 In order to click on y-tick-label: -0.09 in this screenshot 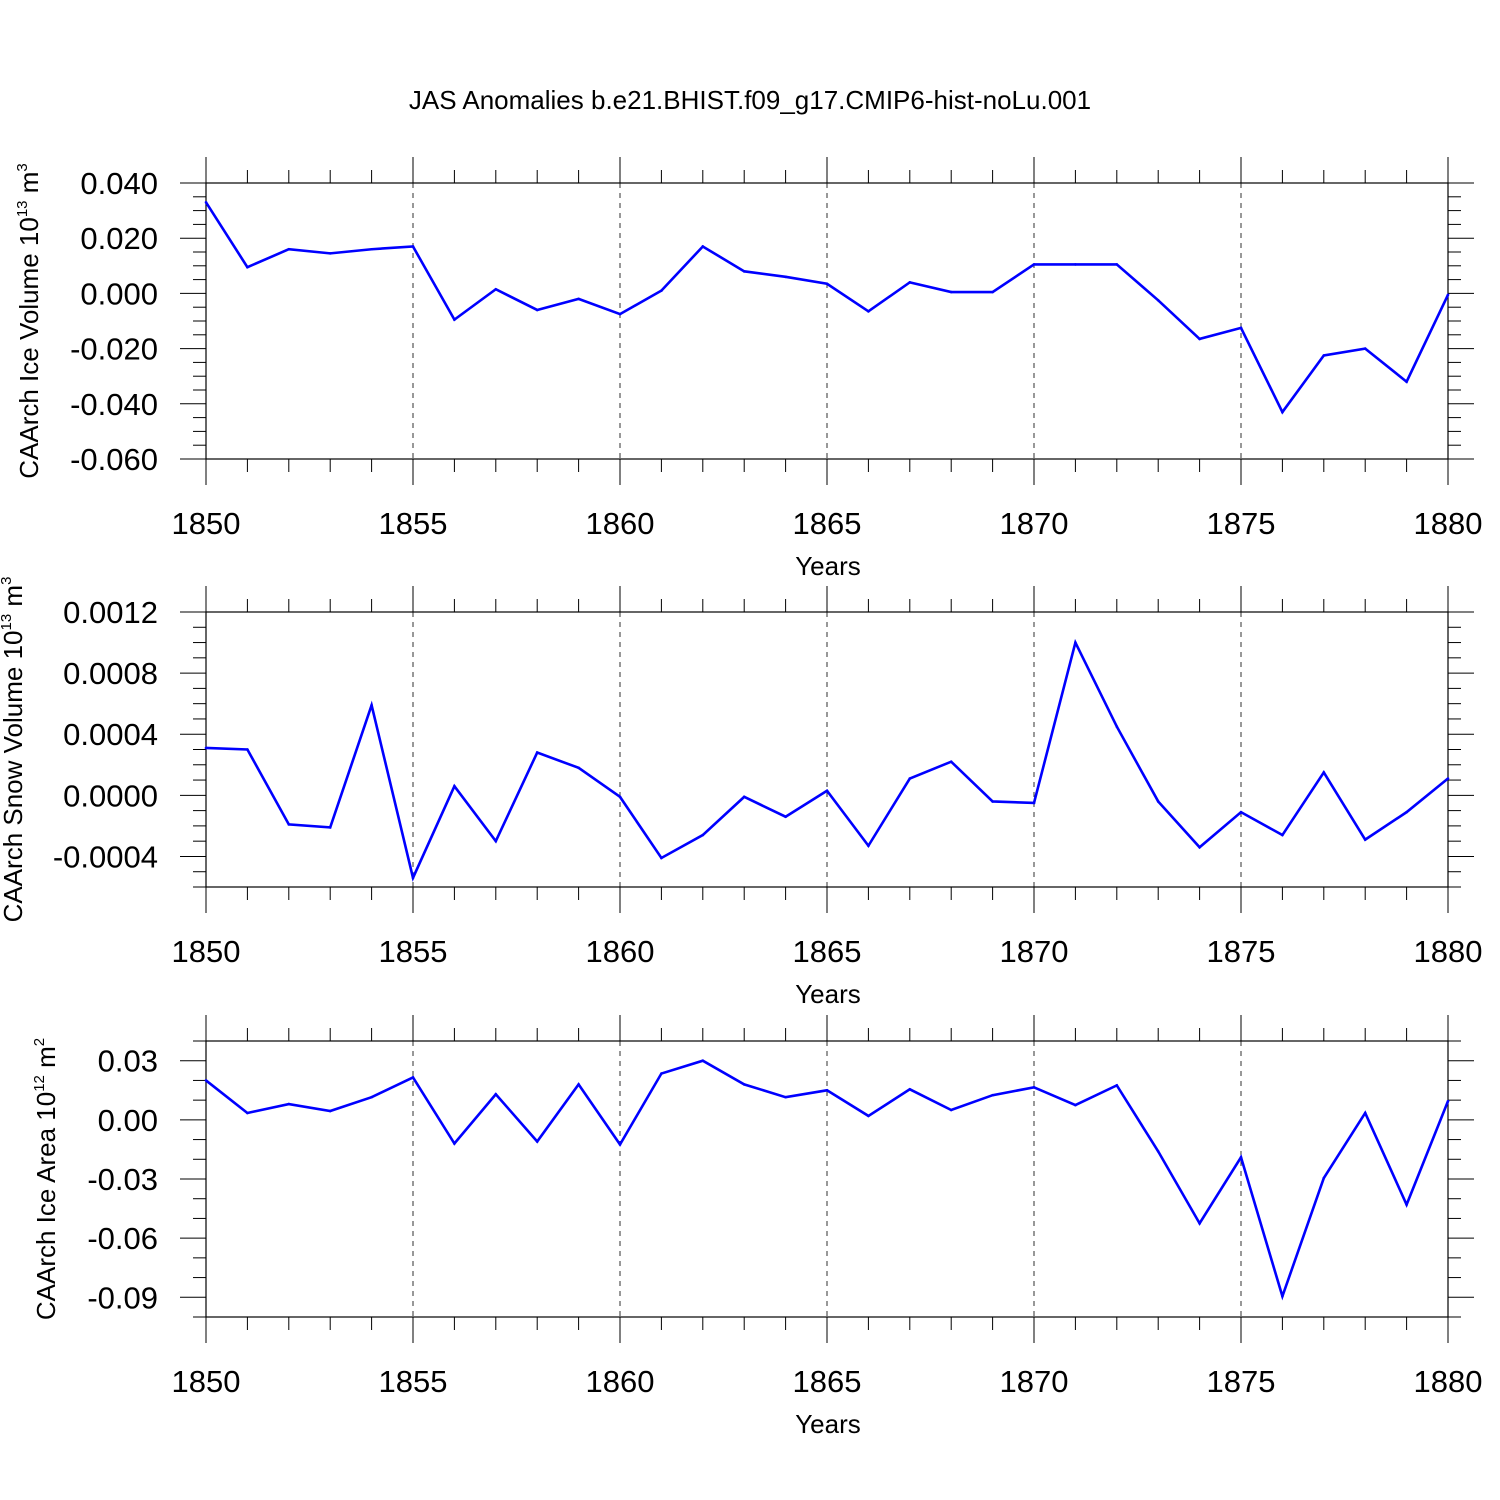, I will do `click(122, 1297)`.